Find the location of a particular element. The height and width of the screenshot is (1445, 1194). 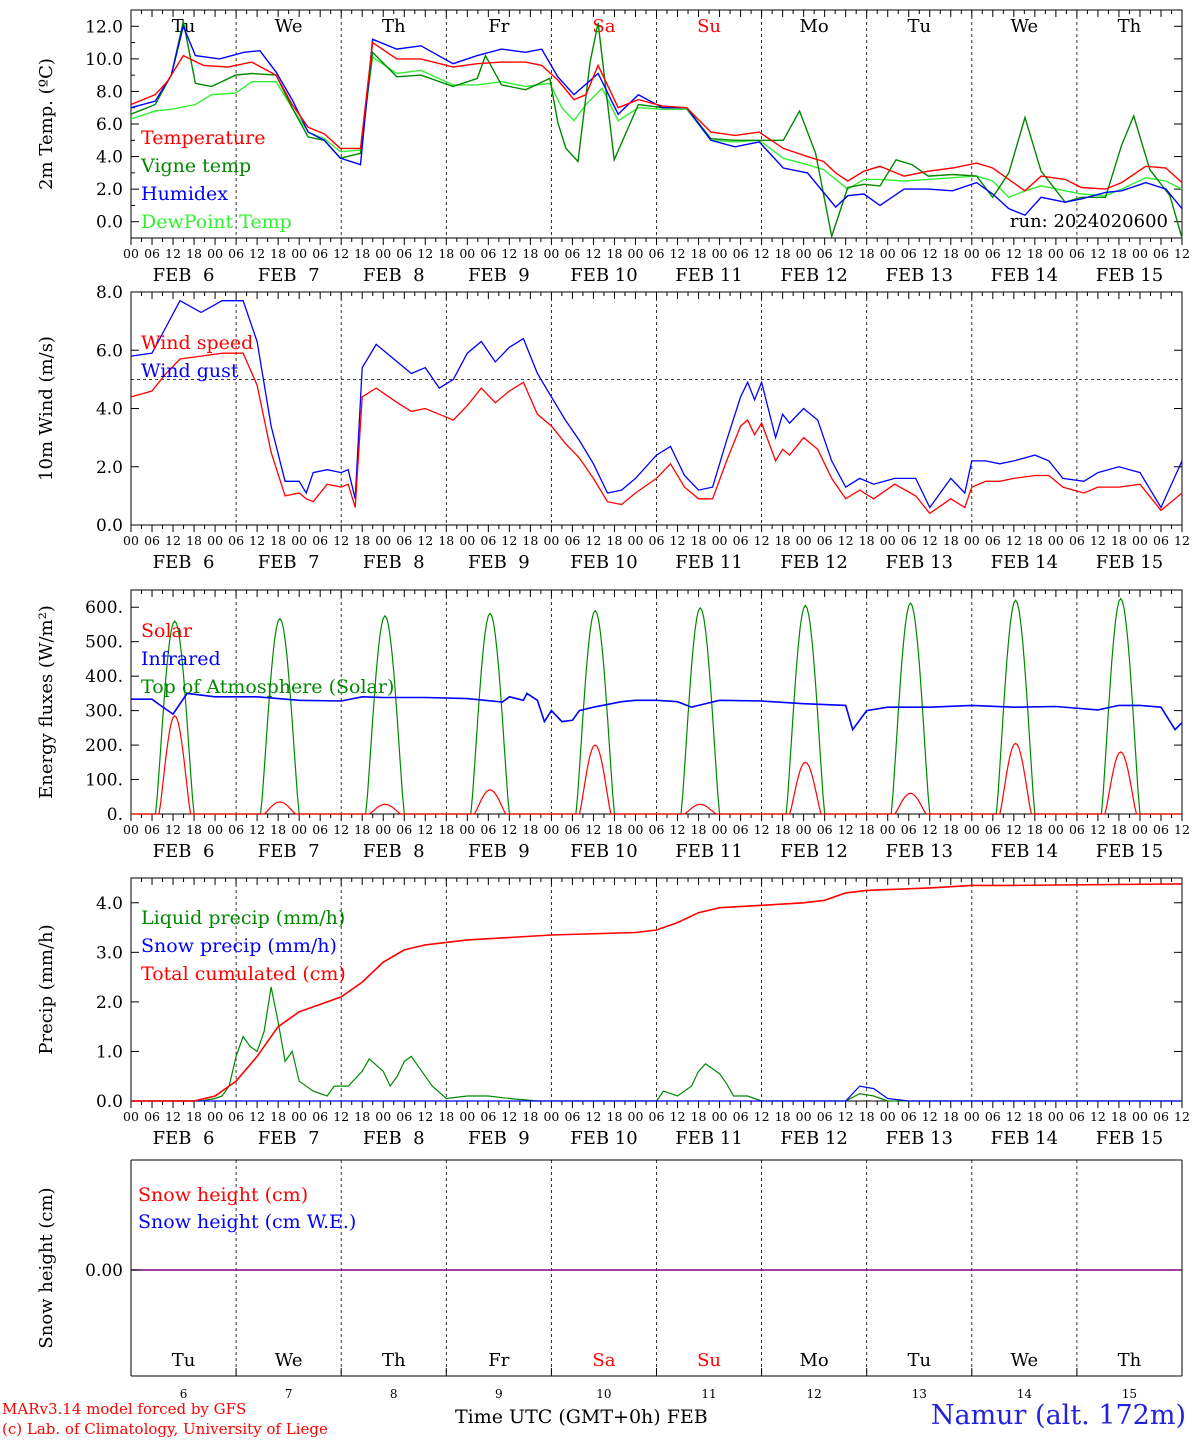

legend-lightgreen: DewPoint Temp is located at coordinates (216, 222).